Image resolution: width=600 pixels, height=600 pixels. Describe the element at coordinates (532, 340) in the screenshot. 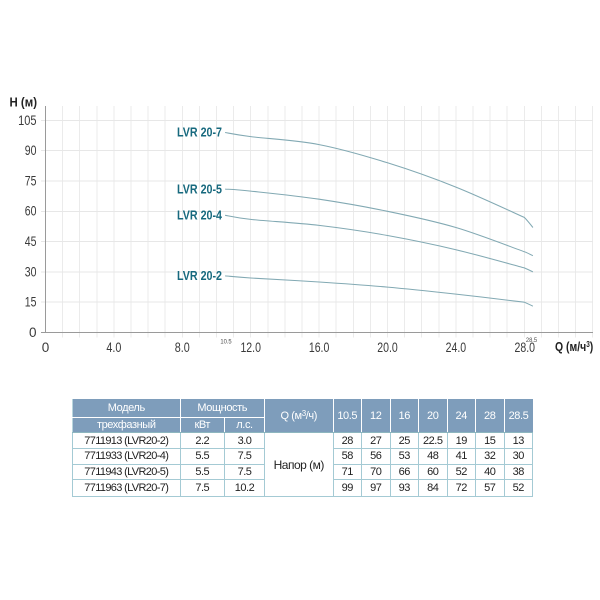

I see `svg-text: 28.5` at that location.